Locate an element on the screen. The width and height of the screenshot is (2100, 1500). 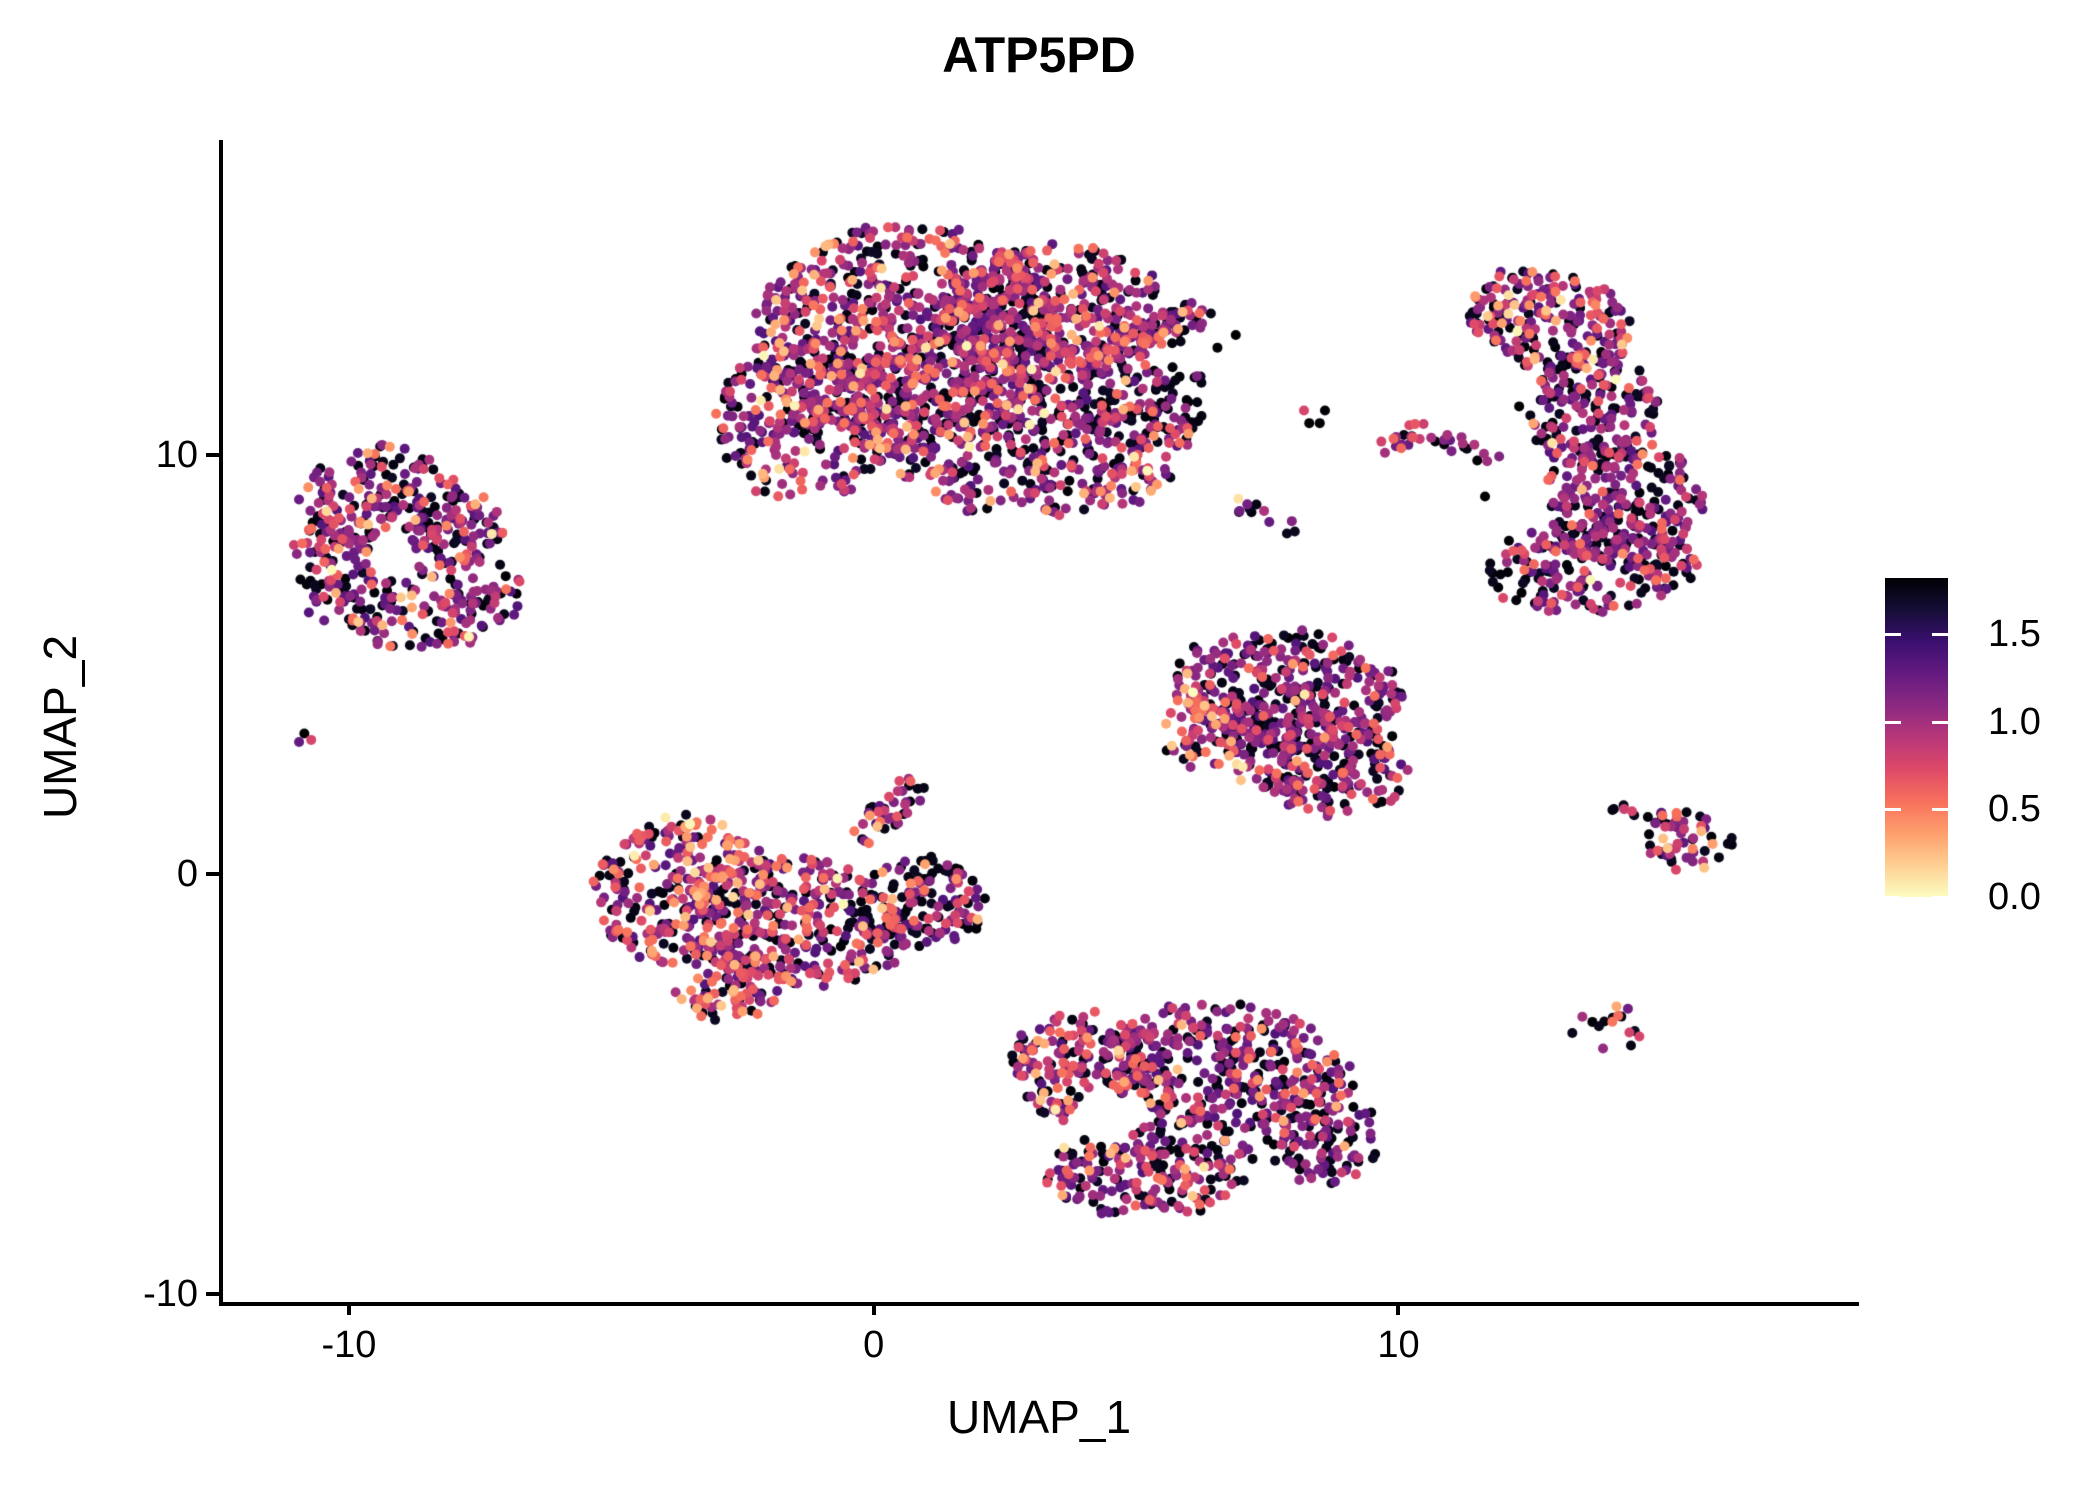
x-axis-title: UMAP_1 is located at coordinates (1039, 1417).